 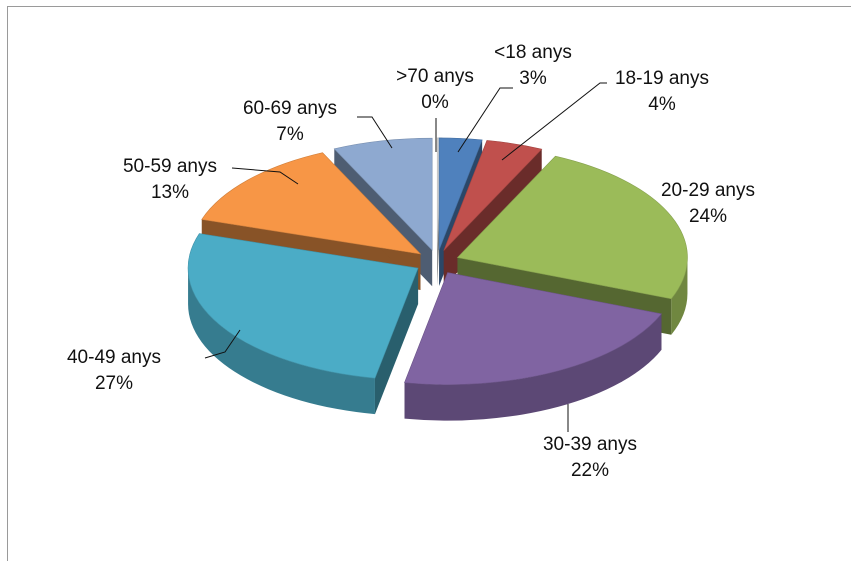 What do you see at coordinates (589, 457) in the screenshot?
I see `label-30-39: 30-39 anys 22%` at bounding box center [589, 457].